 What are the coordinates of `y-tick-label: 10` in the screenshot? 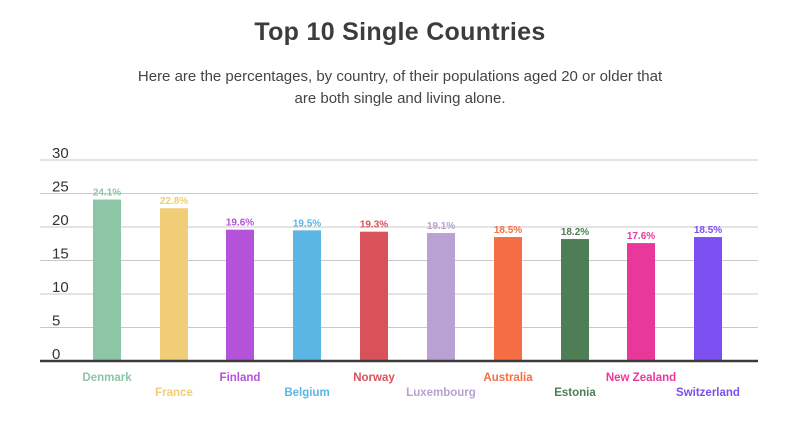 It's located at (60, 287).